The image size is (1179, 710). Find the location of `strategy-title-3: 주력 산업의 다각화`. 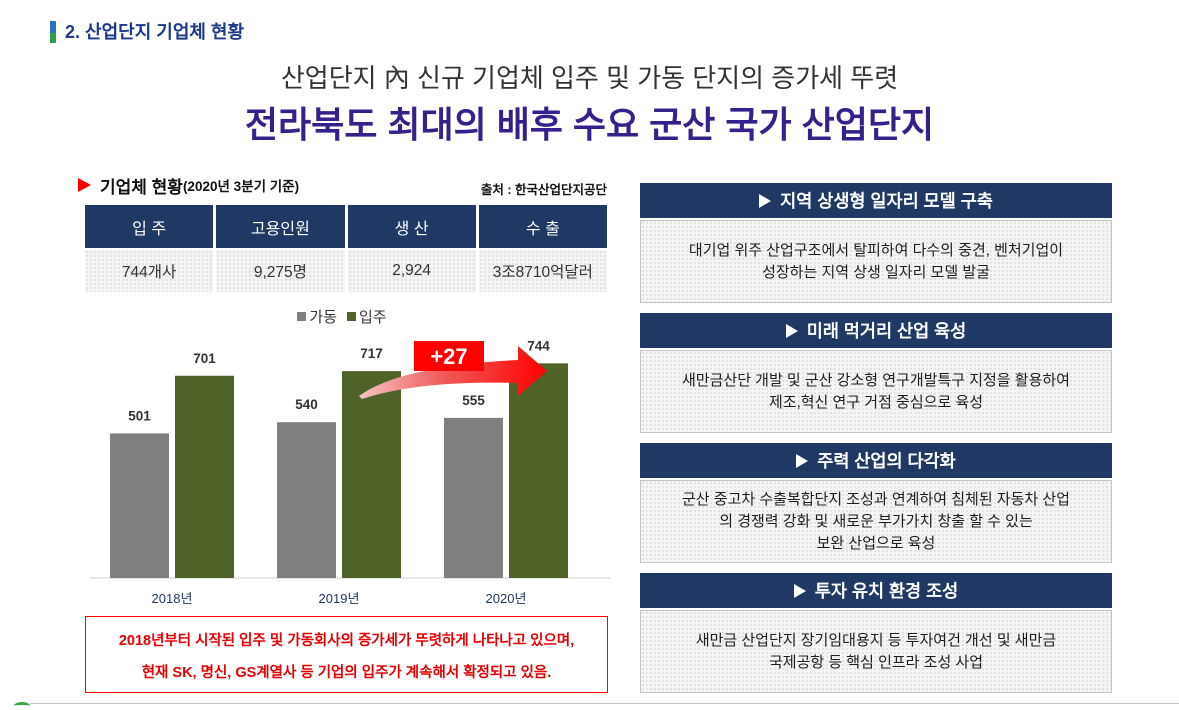

strategy-title-3: 주력 산업의 다각화 is located at coordinates (886, 461).